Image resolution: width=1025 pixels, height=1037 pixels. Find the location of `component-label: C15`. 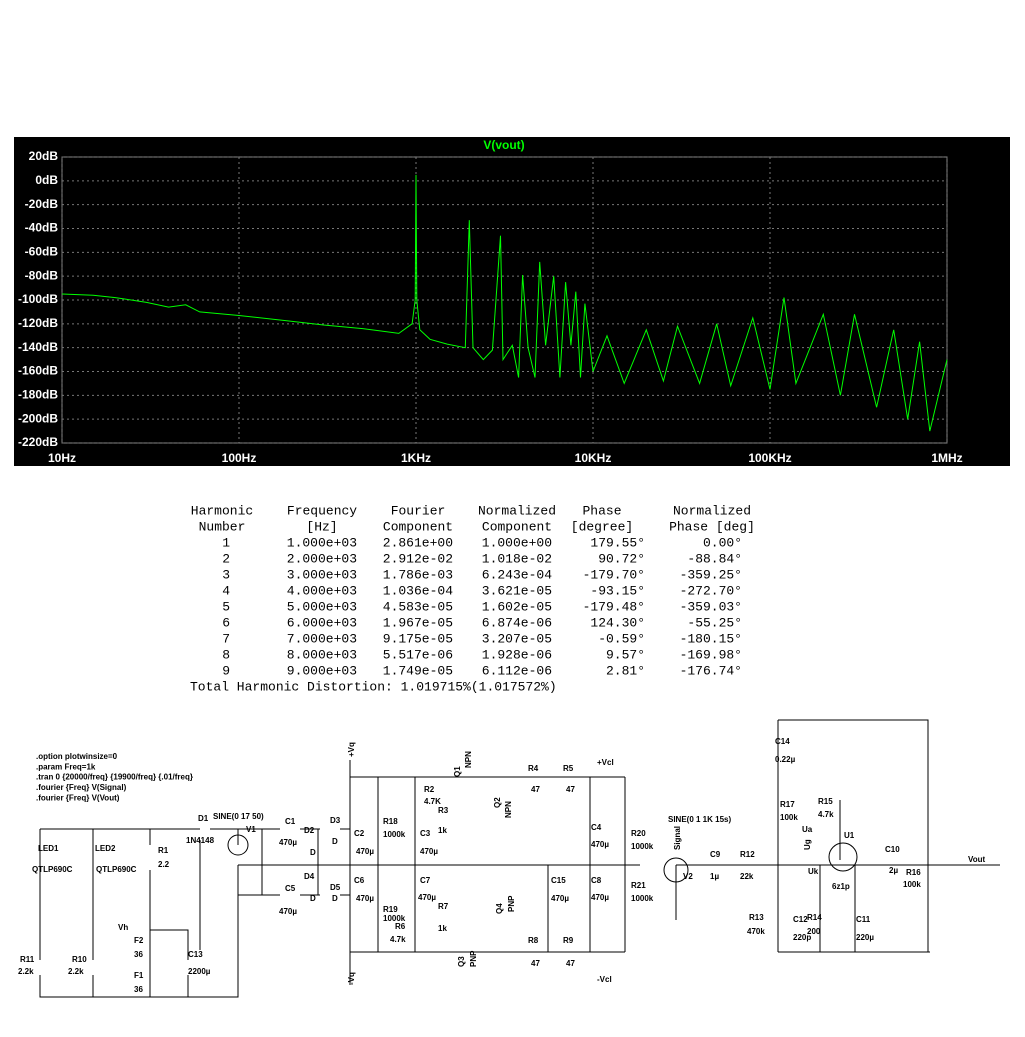

component-label: C15 is located at coordinates (558, 880).